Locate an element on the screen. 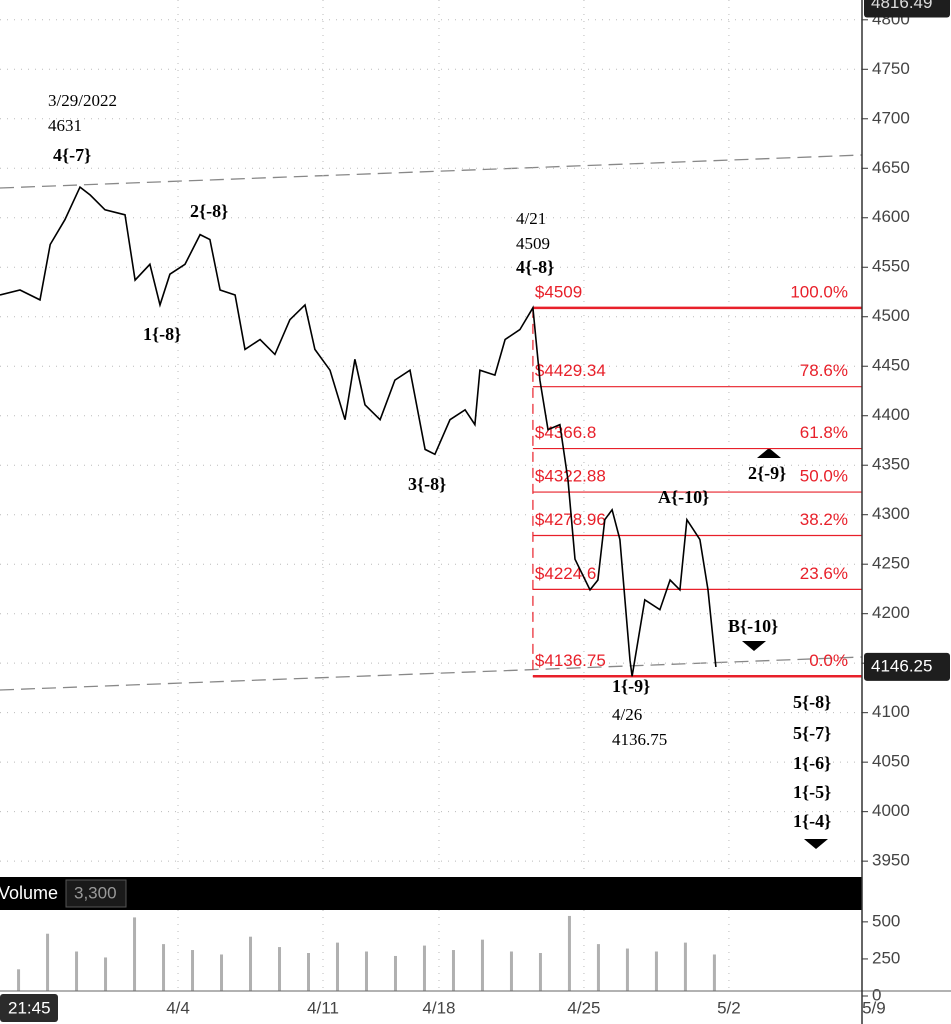 The height and width of the screenshot is (1024, 951). y-tick-label: 4750 is located at coordinates (891, 68).